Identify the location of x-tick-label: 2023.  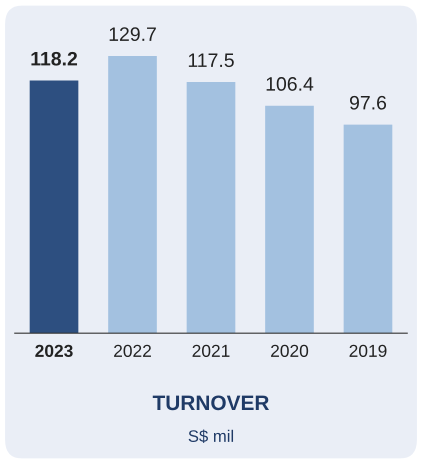
(54, 351).